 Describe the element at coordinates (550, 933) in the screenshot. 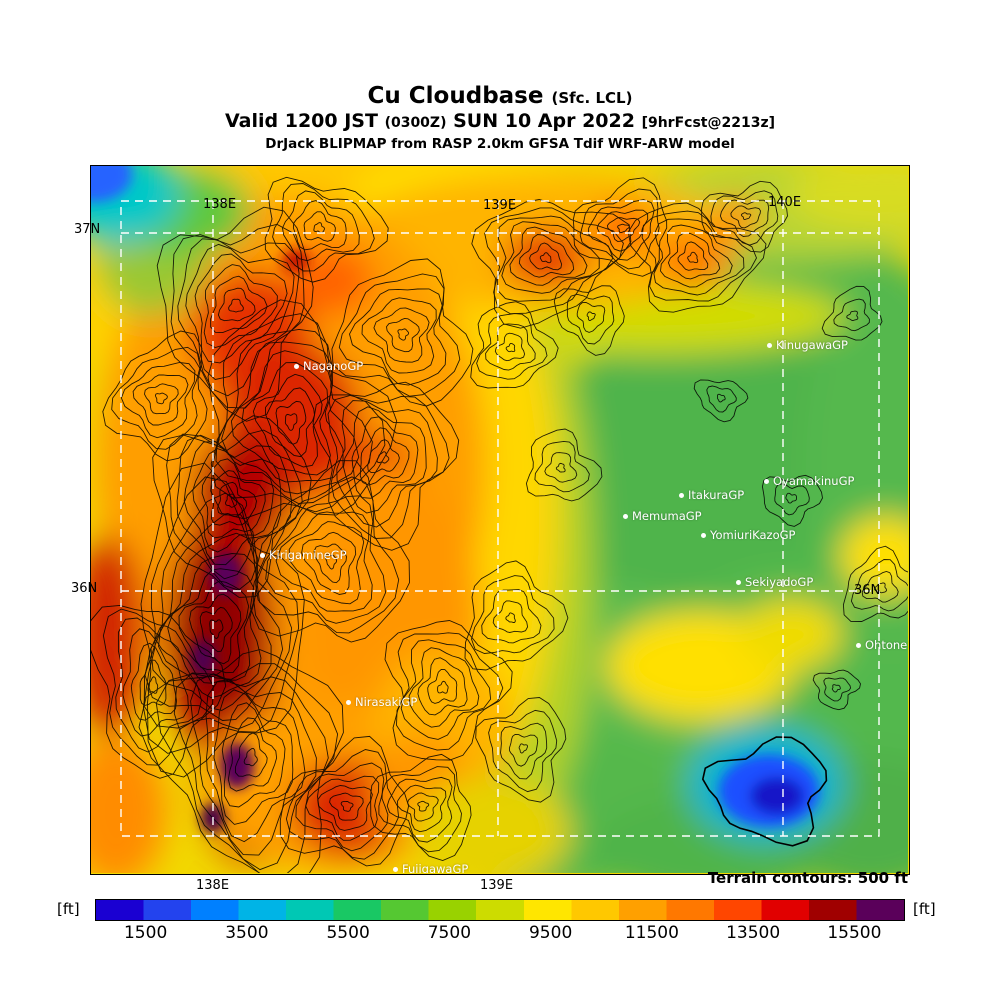

I see `colorbar-tick: 9500` at that location.